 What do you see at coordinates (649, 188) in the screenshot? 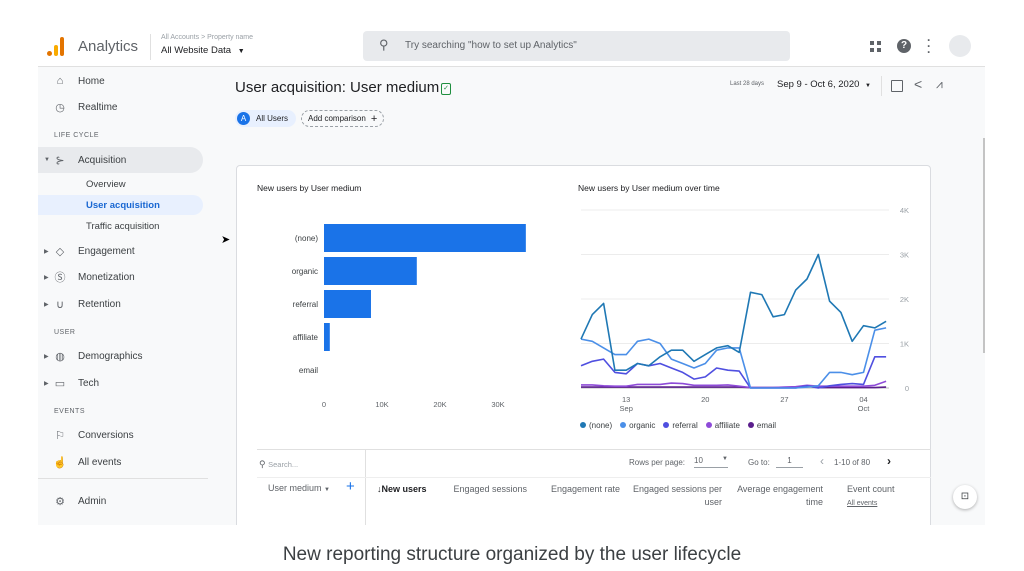
I see `line-chart-title: New users by User medium over time` at bounding box center [649, 188].